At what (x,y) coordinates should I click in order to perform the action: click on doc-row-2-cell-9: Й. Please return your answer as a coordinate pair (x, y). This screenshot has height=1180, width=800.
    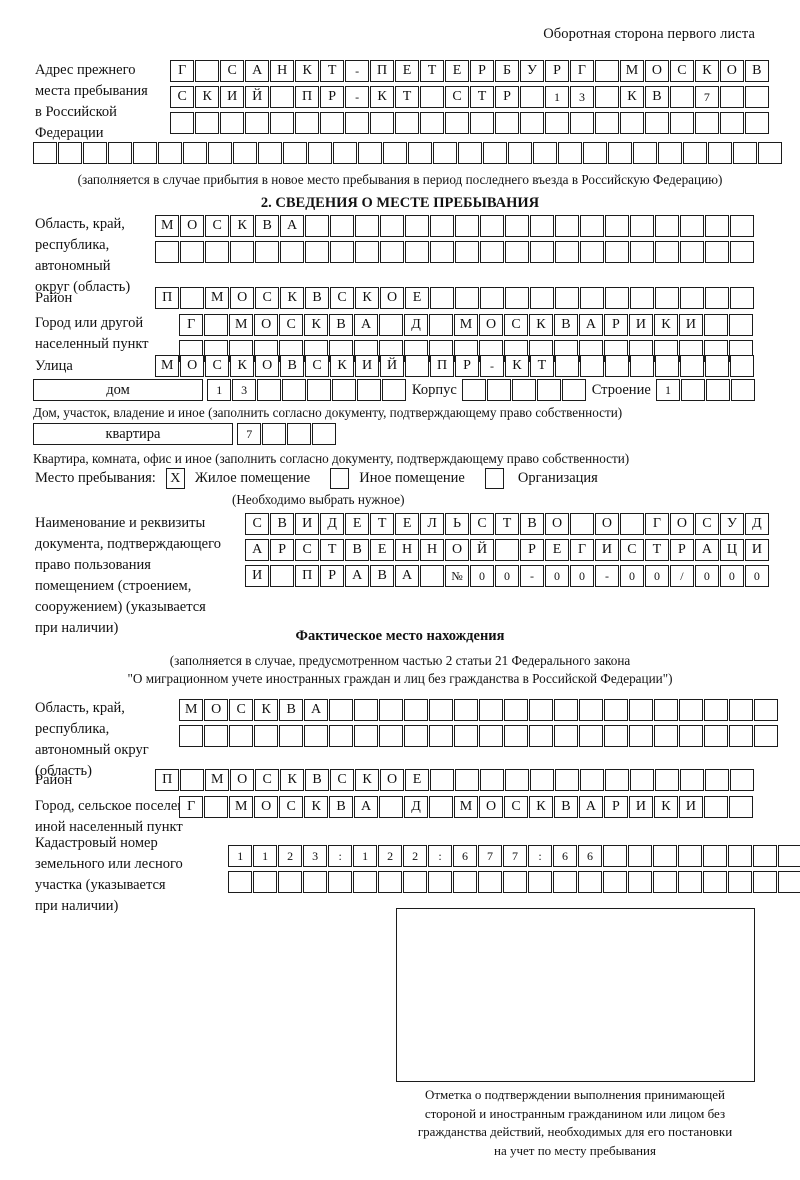
    Looking at the image, I should click on (482, 550).